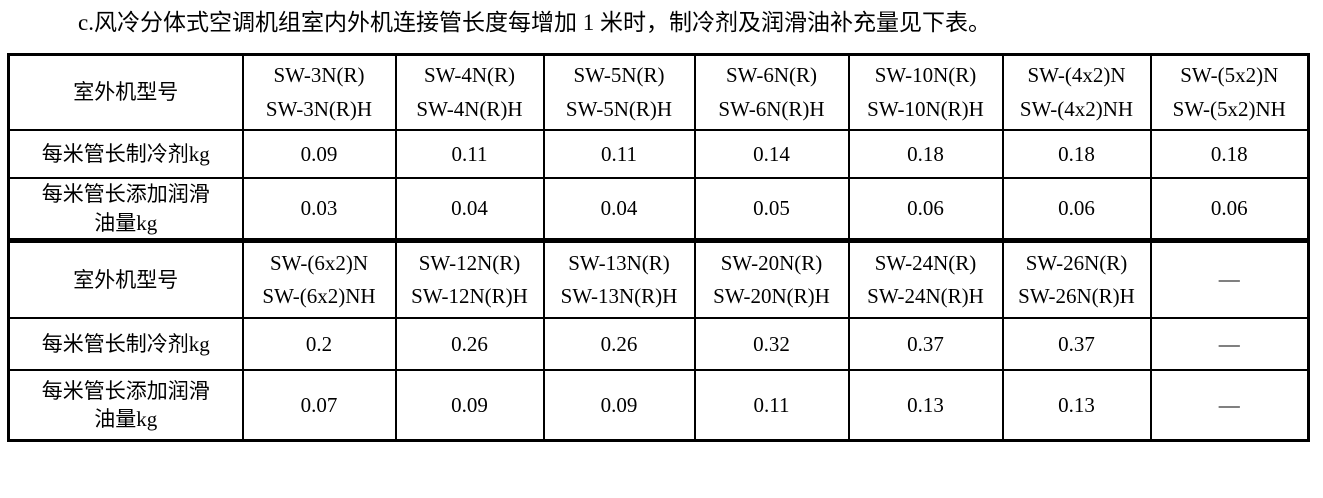  Describe the element at coordinates (319, 92) in the screenshot. I see `model-name-cell: SW-3N(R) SW-3N(R)H` at that location.